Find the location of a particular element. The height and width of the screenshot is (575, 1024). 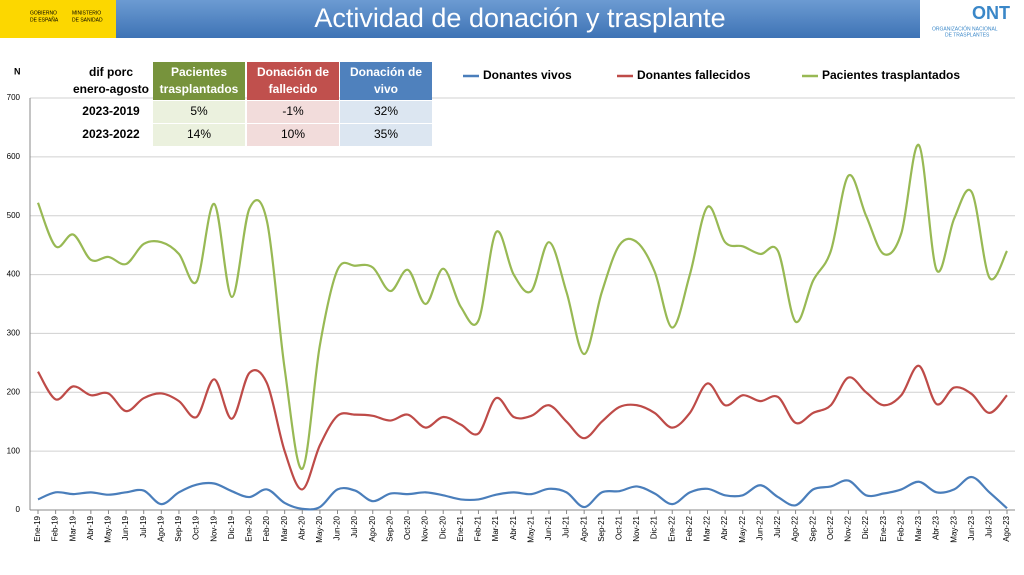

x-tick-label: Jul-23 is located at coordinates (988, 526).